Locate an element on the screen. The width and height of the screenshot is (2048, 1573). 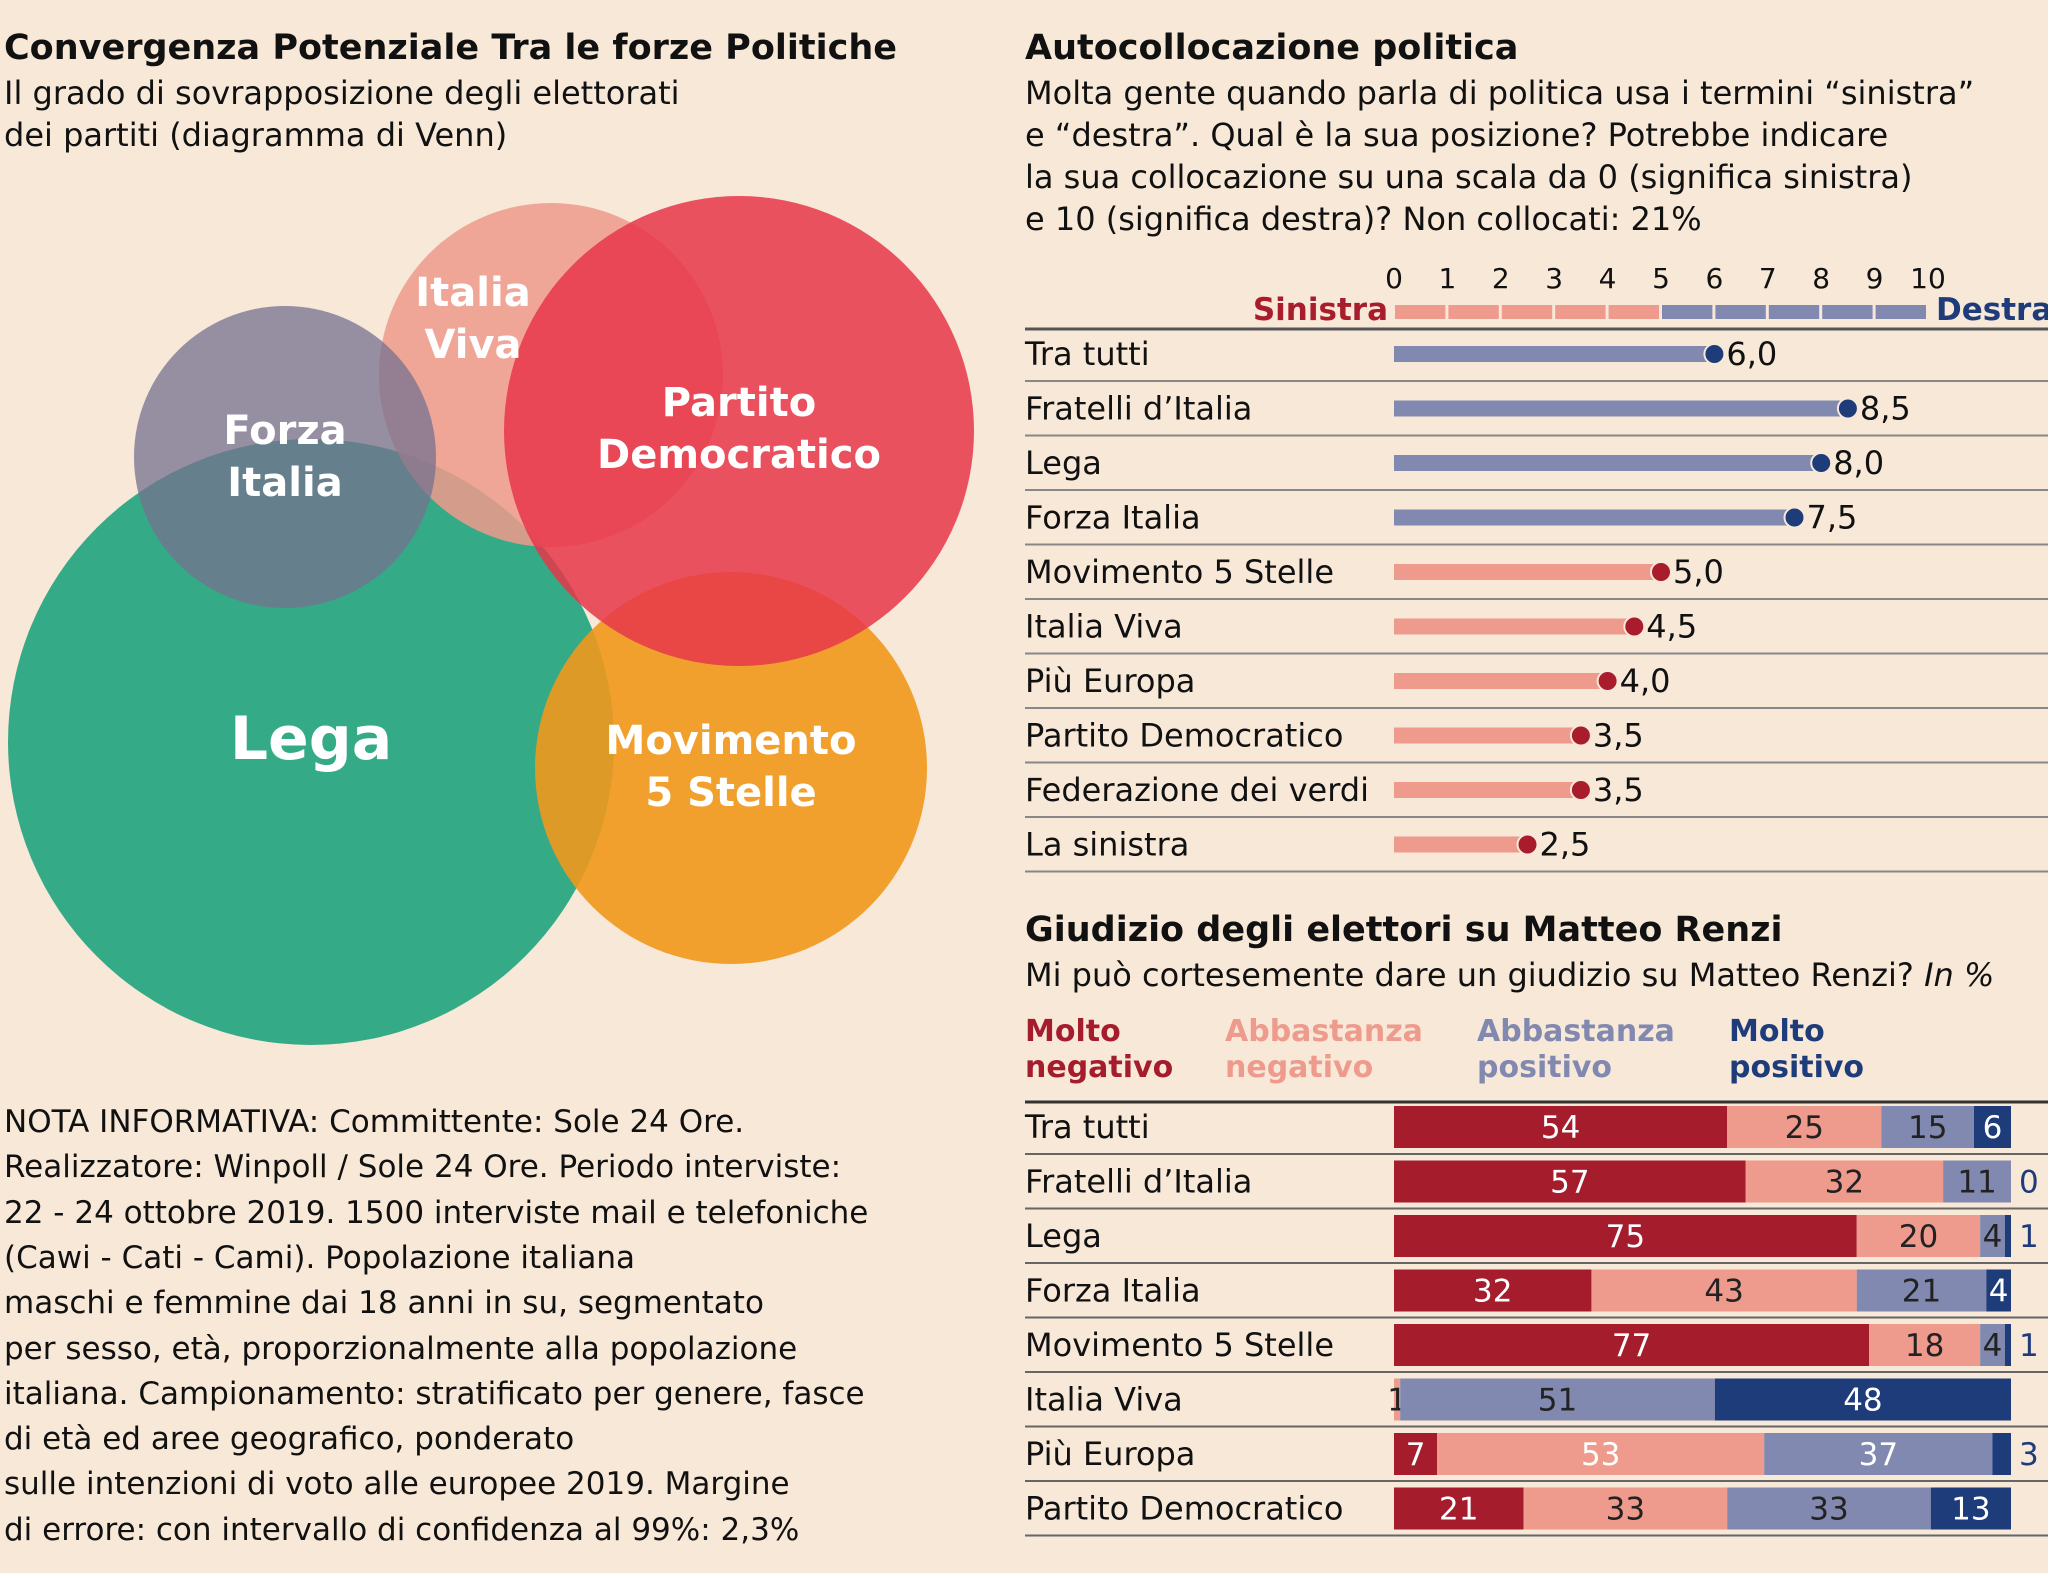
value-label: 2,5 is located at coordinates (1565, 845).